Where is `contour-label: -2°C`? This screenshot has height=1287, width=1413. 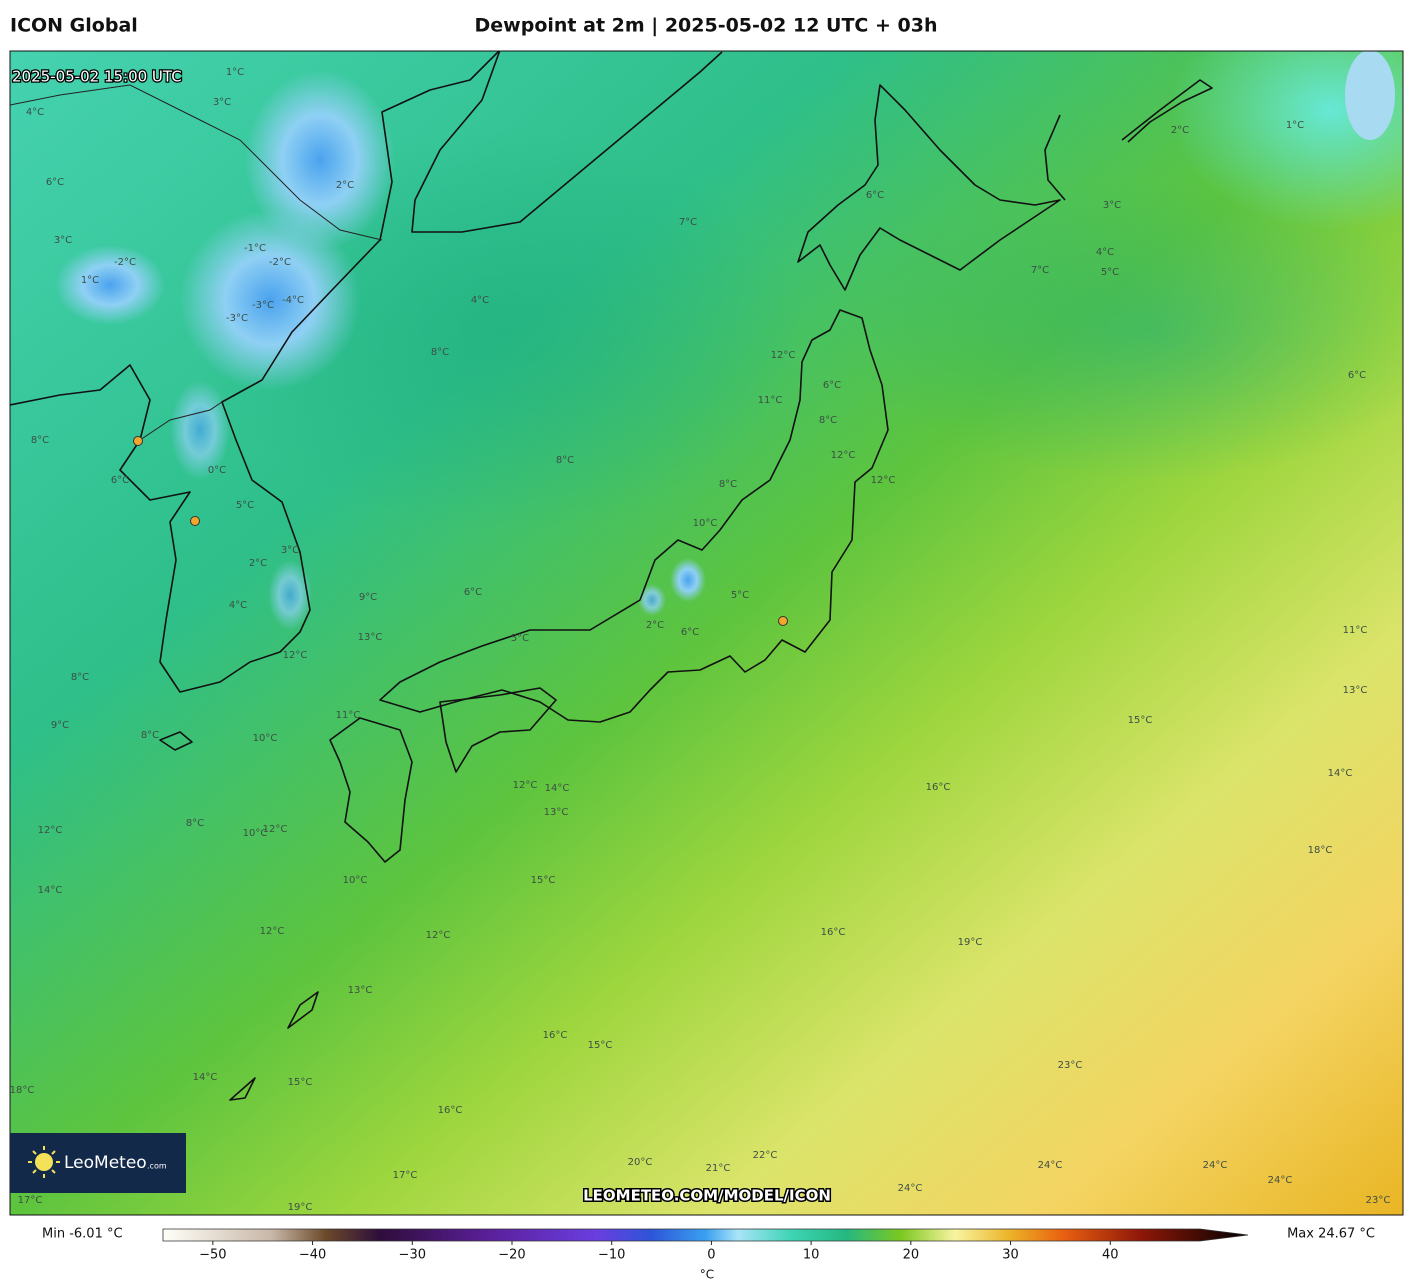
contour-label: -2°C is located at coordinates (125, 262).